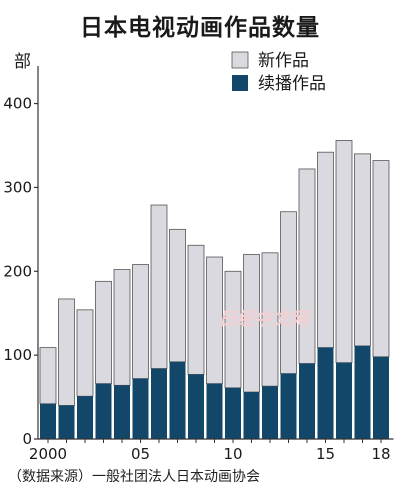 The height and width of the screenshot is (495, 400). Describe the element at coordinates (307, 266) in the screenshot. I see `bar-new-2014` at that location.